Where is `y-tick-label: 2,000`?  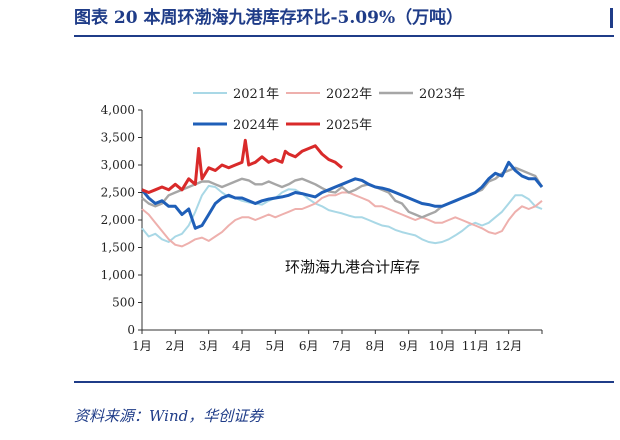
y-tick-label: 2,000 is located at coordinates (118, 220).